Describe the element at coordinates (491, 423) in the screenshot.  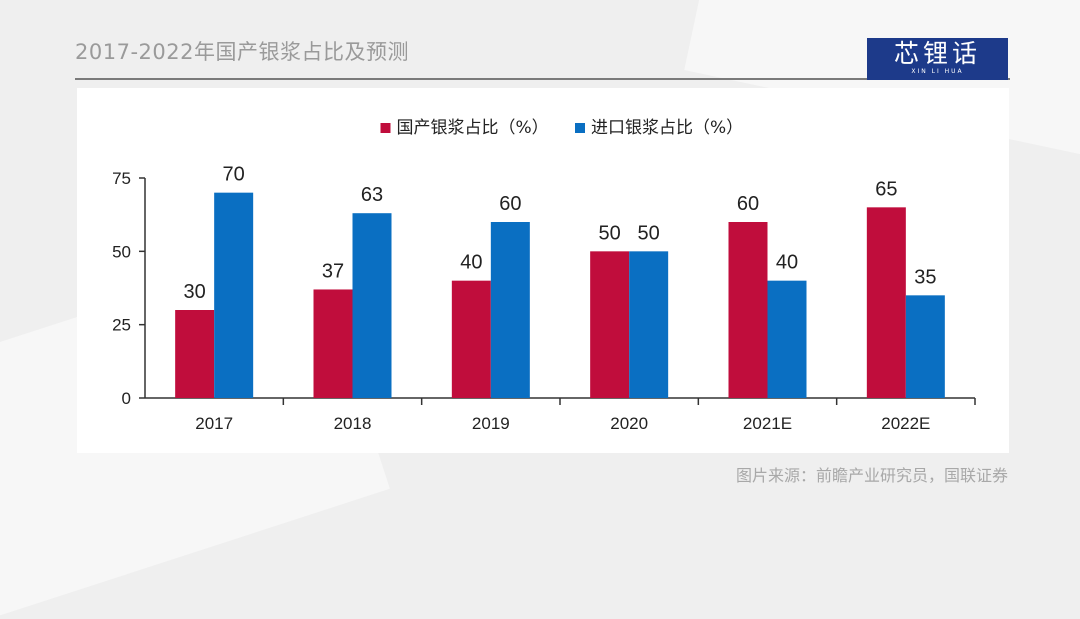
I see `x-tick-label: 2019` at that location.